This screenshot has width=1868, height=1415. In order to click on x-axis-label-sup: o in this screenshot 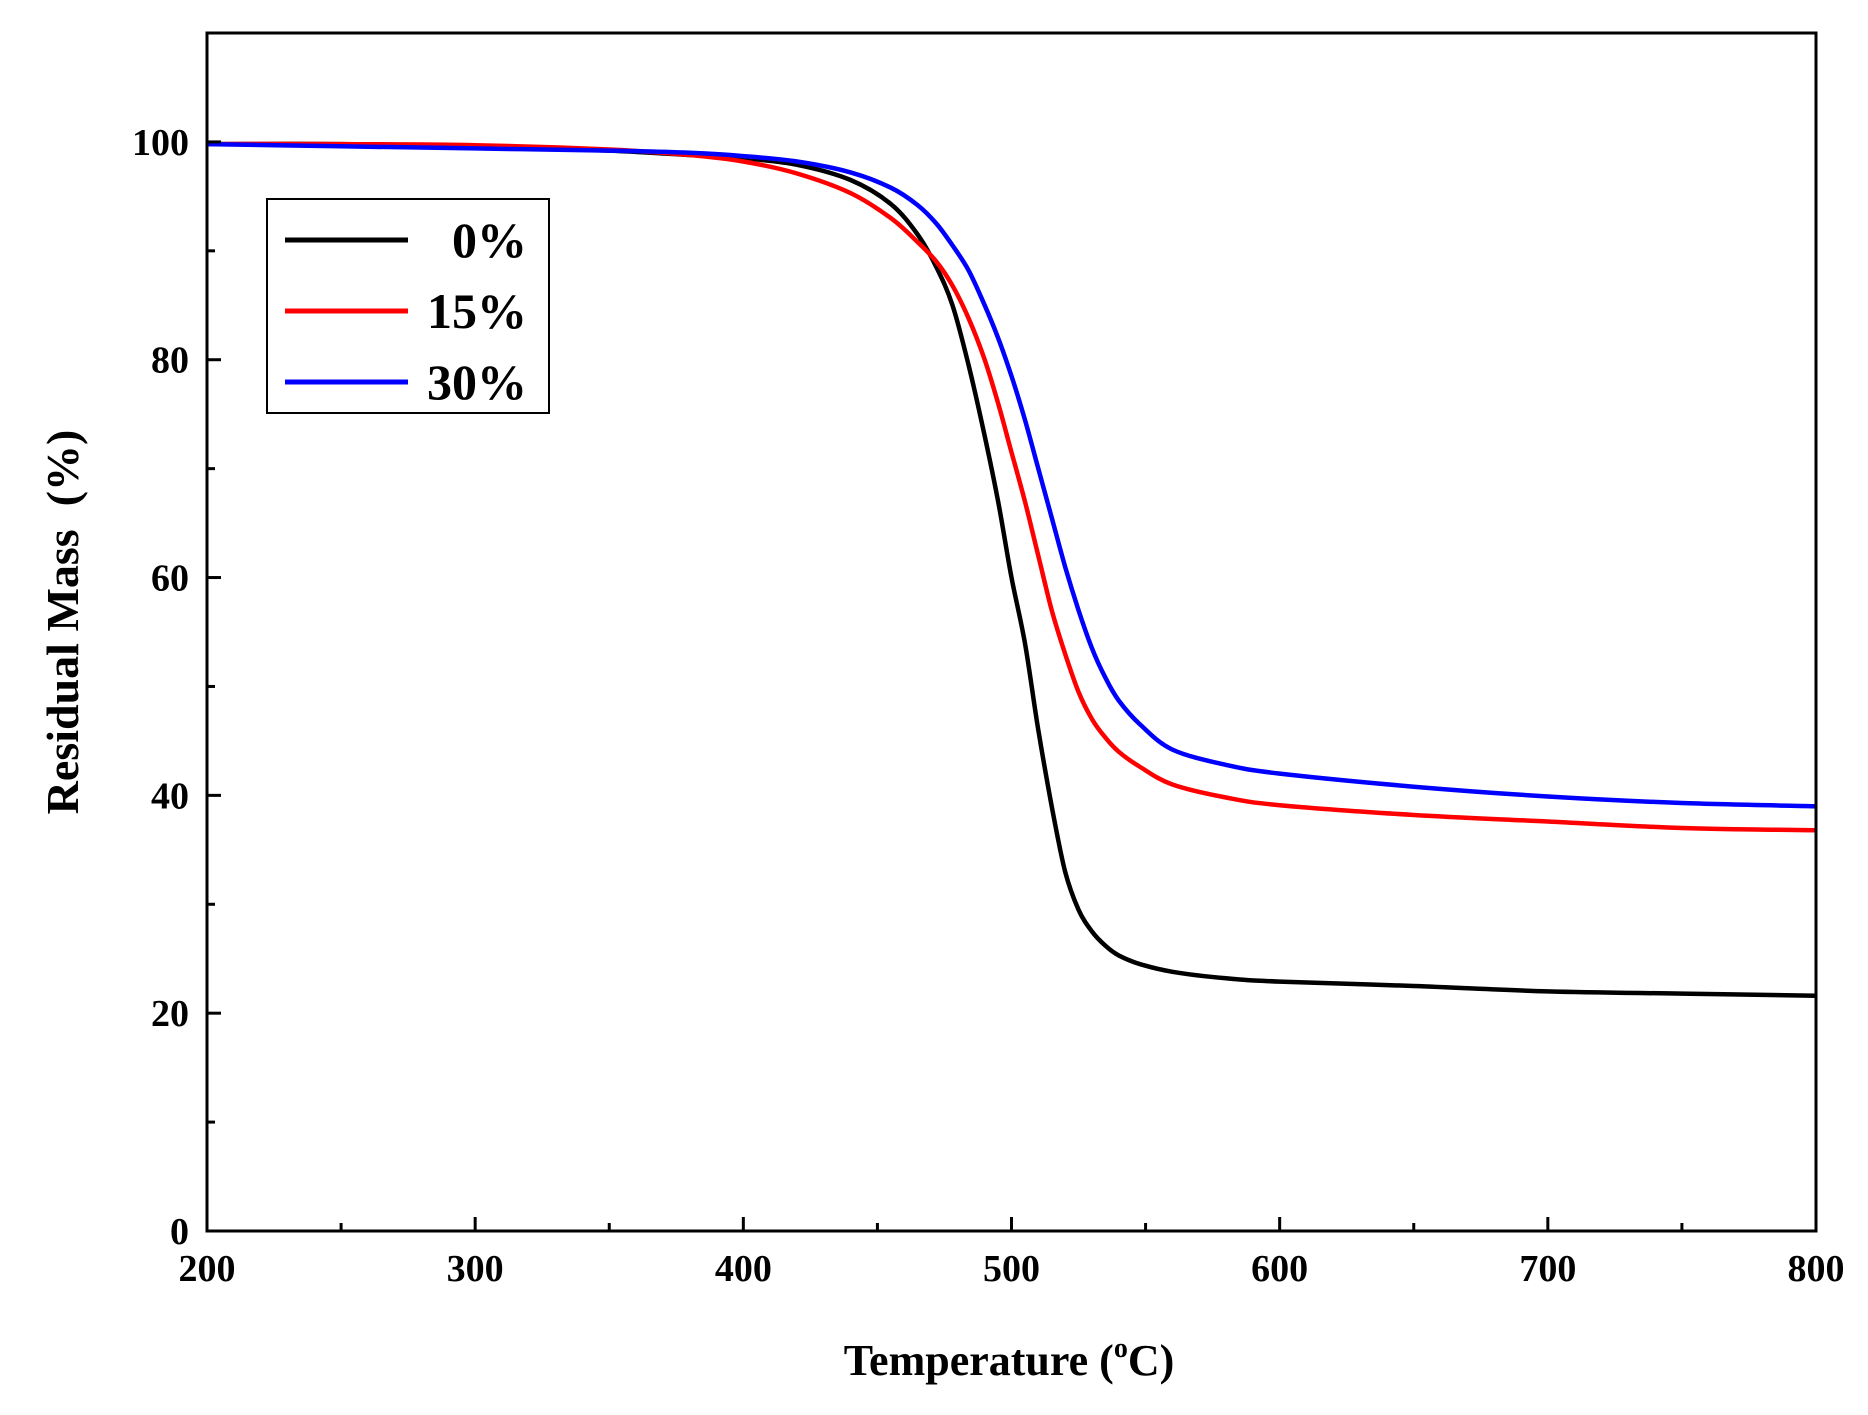, I will do `click(1121, 1348)`.